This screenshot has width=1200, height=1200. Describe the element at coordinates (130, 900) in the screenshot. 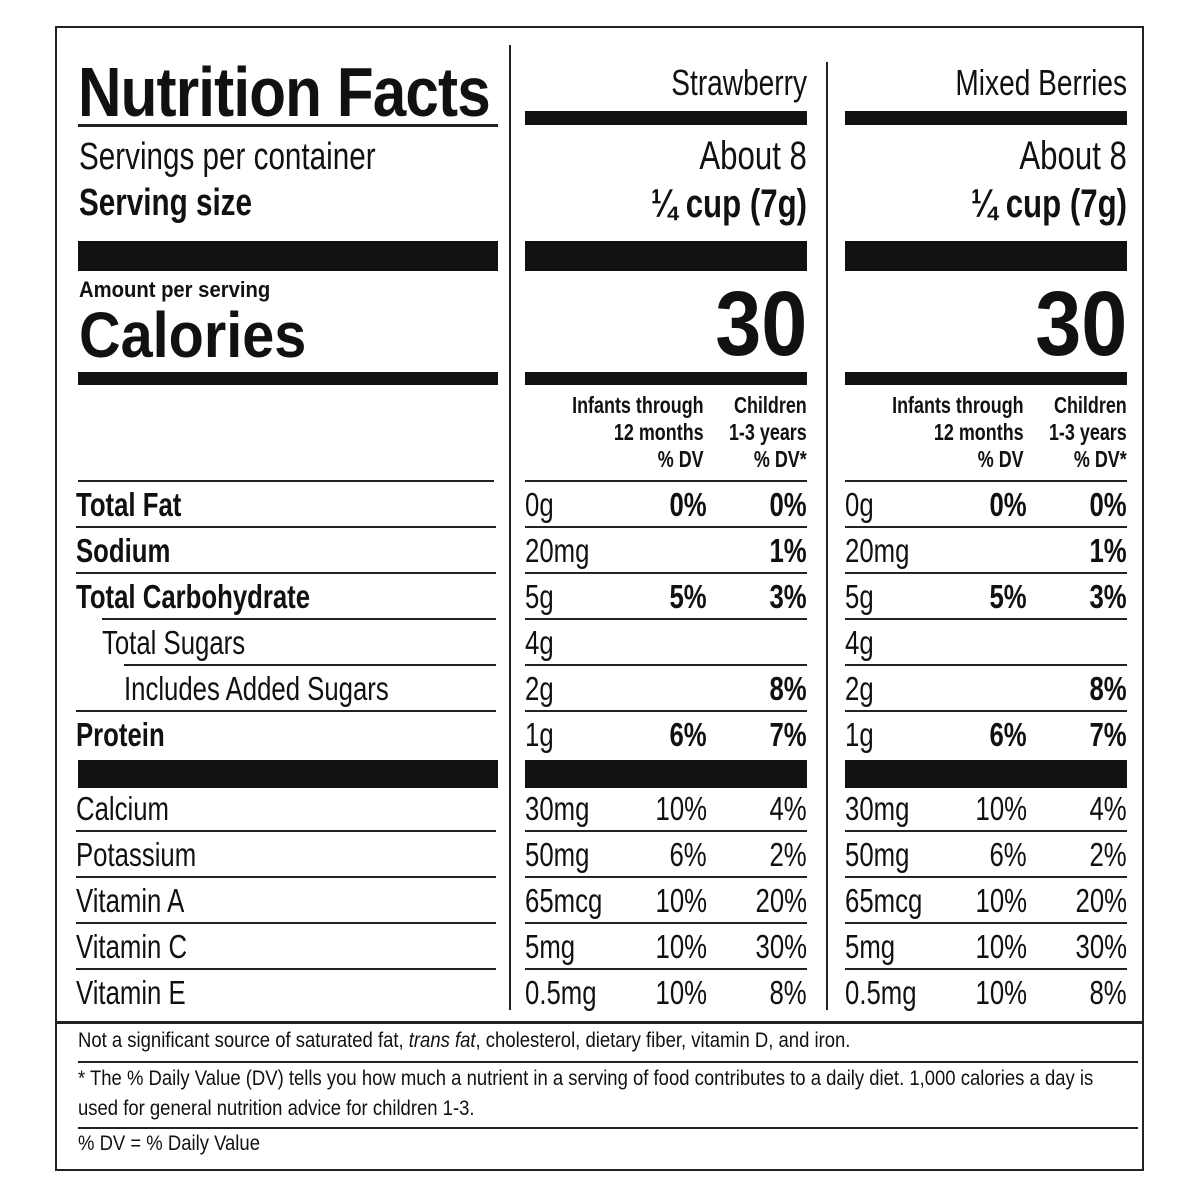

I see `vitamin-name: Vitamin A` at that location.